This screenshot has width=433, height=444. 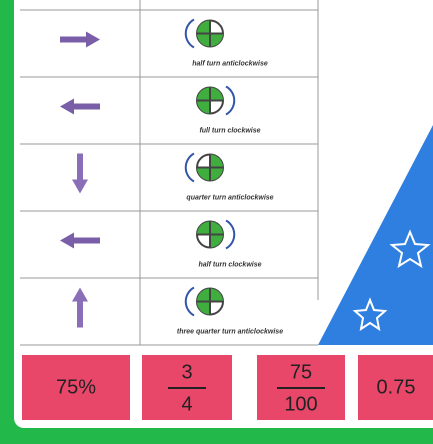 What do you see at coordinates (230, 64) in the screenshot?
I see `turn-caption: half turn anticlockwise` at bounding box center [230, 64].